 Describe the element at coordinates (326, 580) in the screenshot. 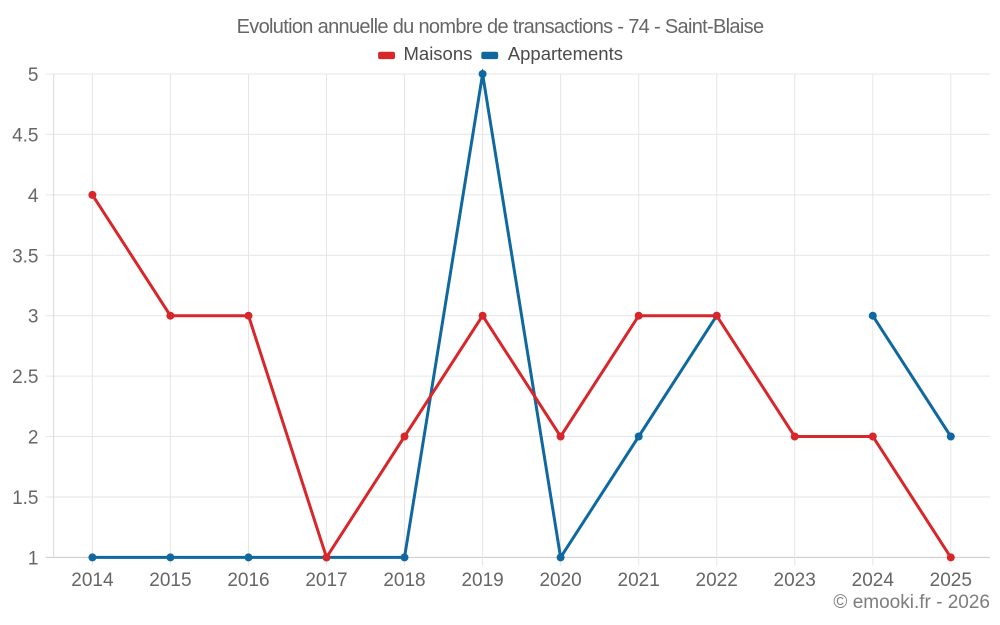

I see `svg-text: 2017` at that location.